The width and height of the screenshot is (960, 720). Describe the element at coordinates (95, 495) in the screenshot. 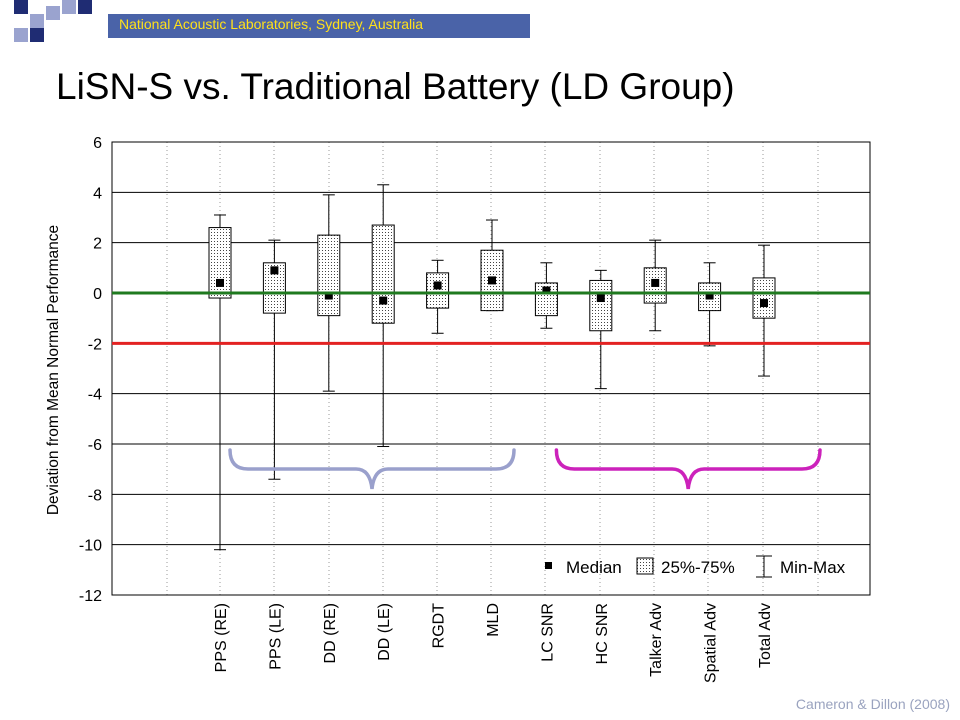

I see `y-tick-label: -8` at that location.